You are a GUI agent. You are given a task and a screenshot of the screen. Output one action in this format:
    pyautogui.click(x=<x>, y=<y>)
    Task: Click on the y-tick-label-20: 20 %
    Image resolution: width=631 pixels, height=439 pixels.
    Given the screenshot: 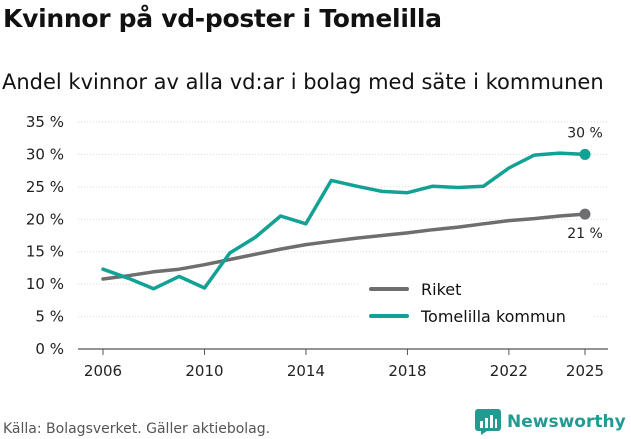 What is the action you would take?
    pyautogui.click(x=45, y=219)
    